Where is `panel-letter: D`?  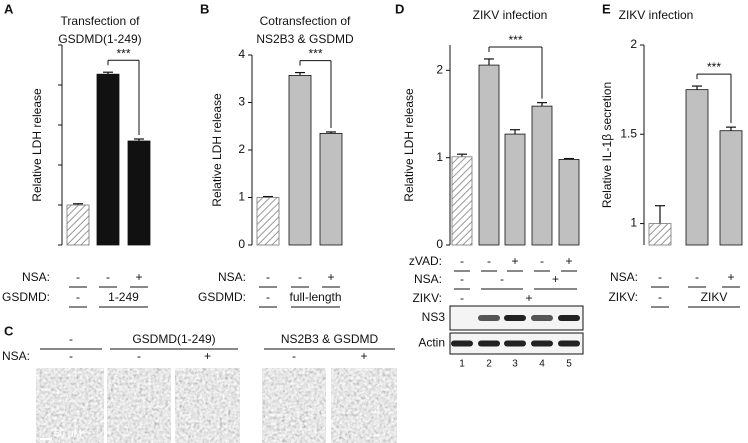 panel-letter: D is located at coordinates (399, 8).